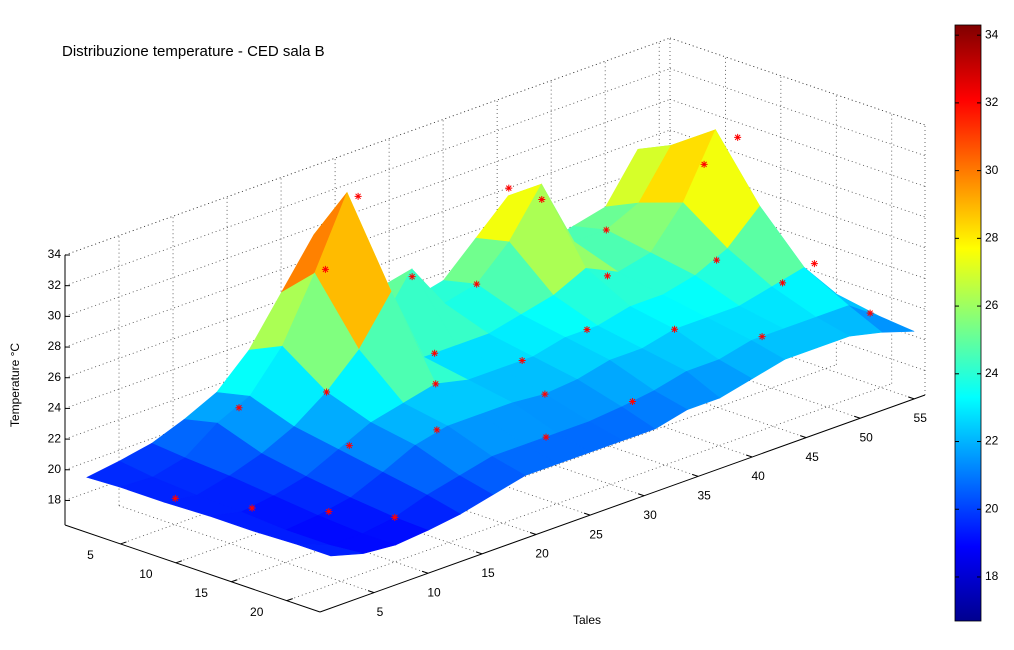 This screenshot has height=650, width=1014. Describe the element at coordinates (992, 34) in the screenshot. I see `colorbar-tick-label: 34` at that location.